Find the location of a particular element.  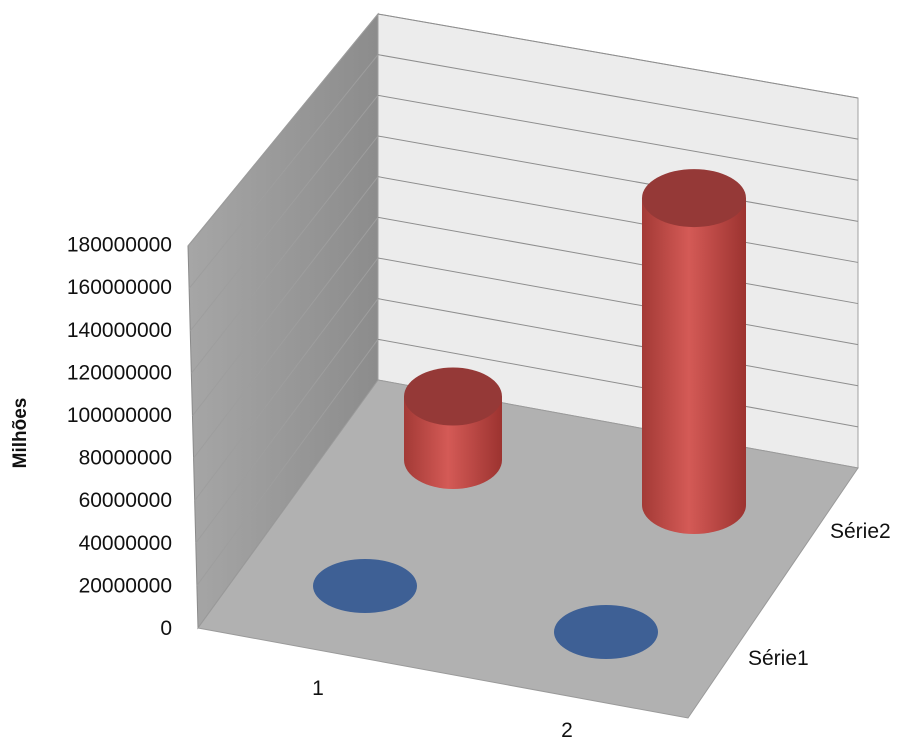

bar-Série1-2 is located at coordinates (606, 632).